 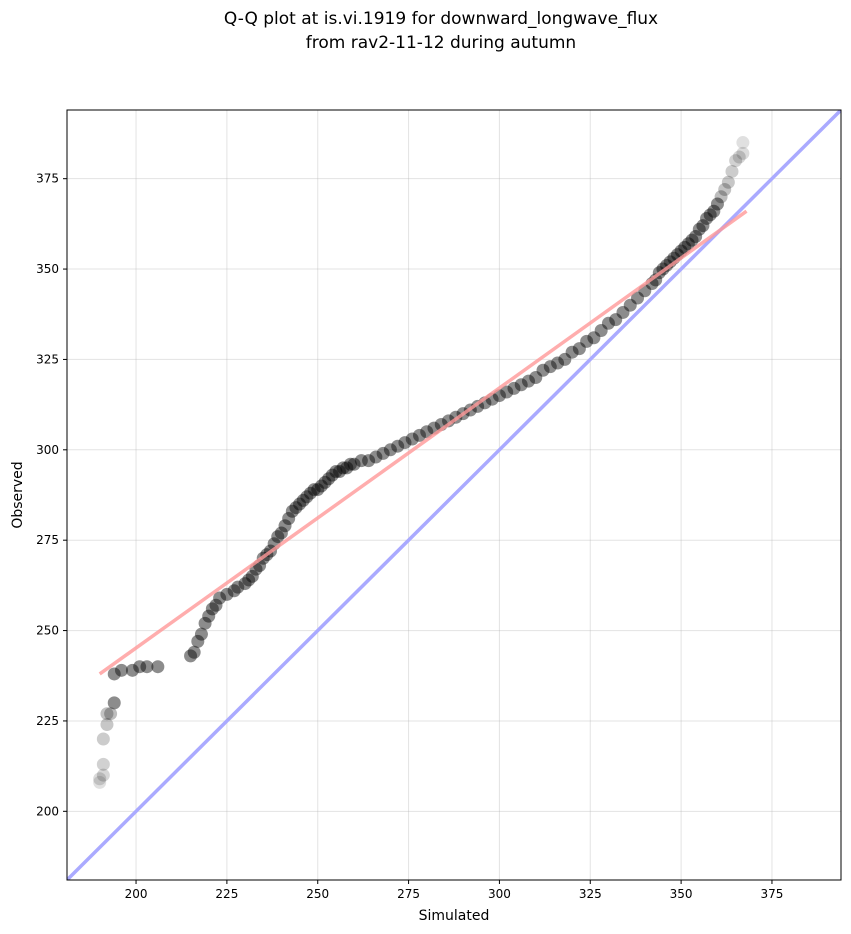 I want to click on y-tick-label: 375, so click(x=47, y=179).